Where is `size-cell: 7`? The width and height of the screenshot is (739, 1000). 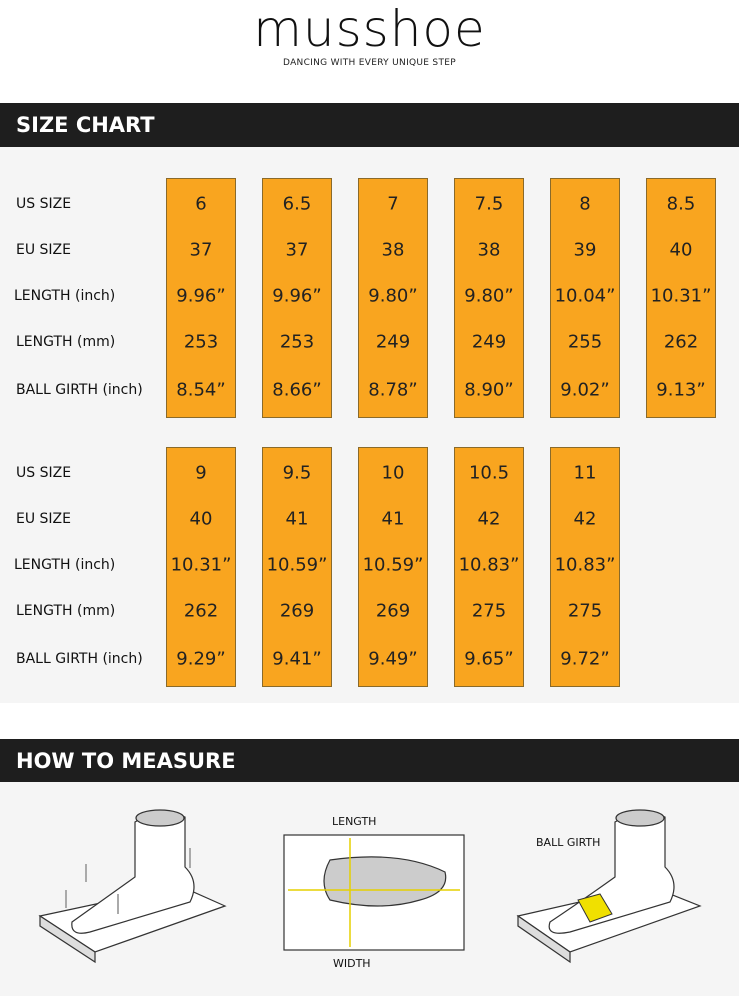 size-cell: 7 is located at coordinates (393, 204).